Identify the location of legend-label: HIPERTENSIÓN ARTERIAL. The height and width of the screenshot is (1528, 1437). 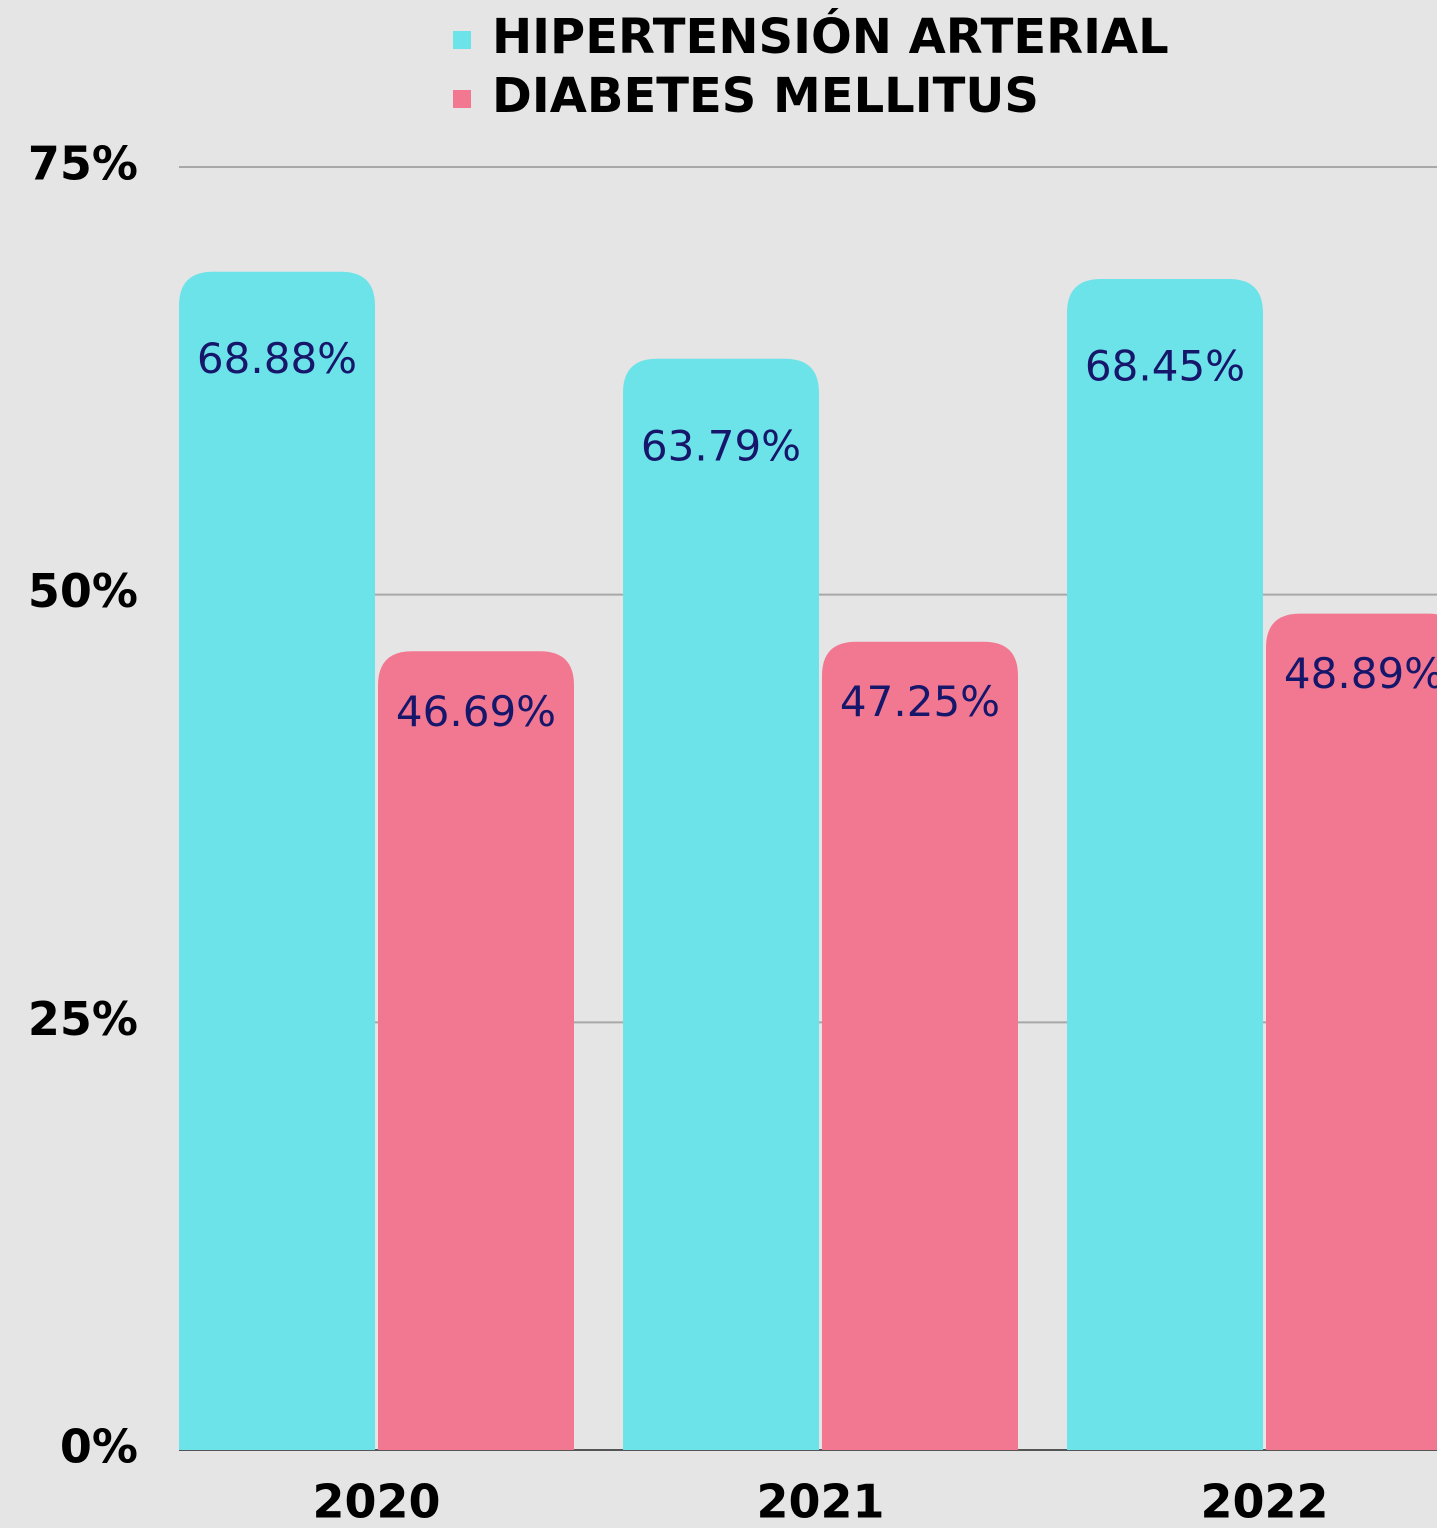
(830, 36).